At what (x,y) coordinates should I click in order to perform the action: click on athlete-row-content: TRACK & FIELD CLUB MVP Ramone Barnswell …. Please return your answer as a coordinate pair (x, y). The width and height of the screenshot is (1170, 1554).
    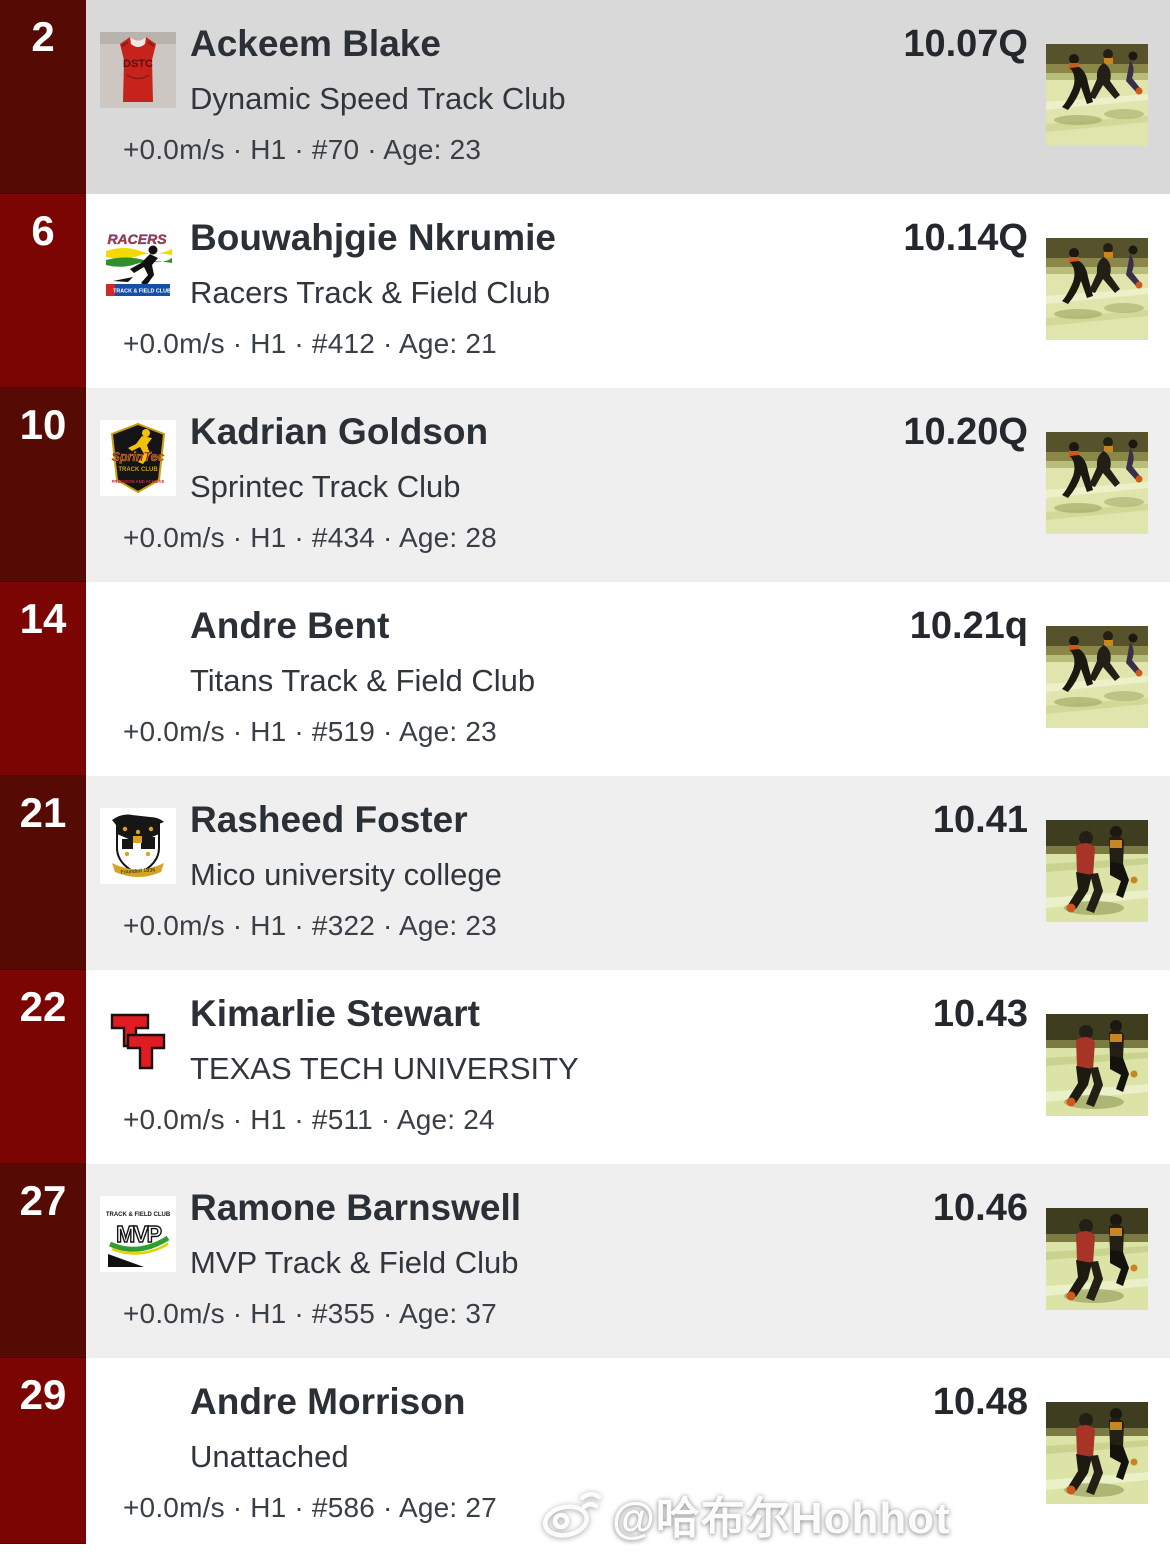
    Looking at the image, I should click on (628, 1261).